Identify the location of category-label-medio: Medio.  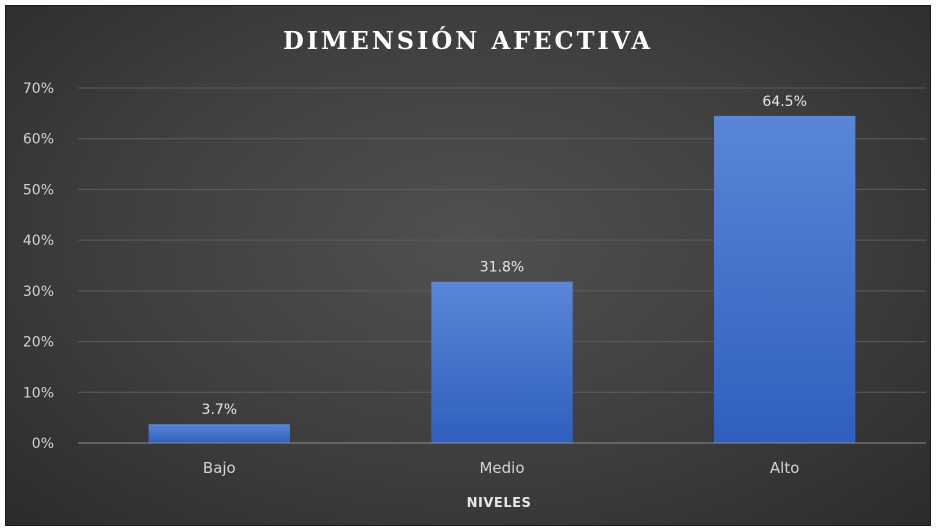
(501, 468).